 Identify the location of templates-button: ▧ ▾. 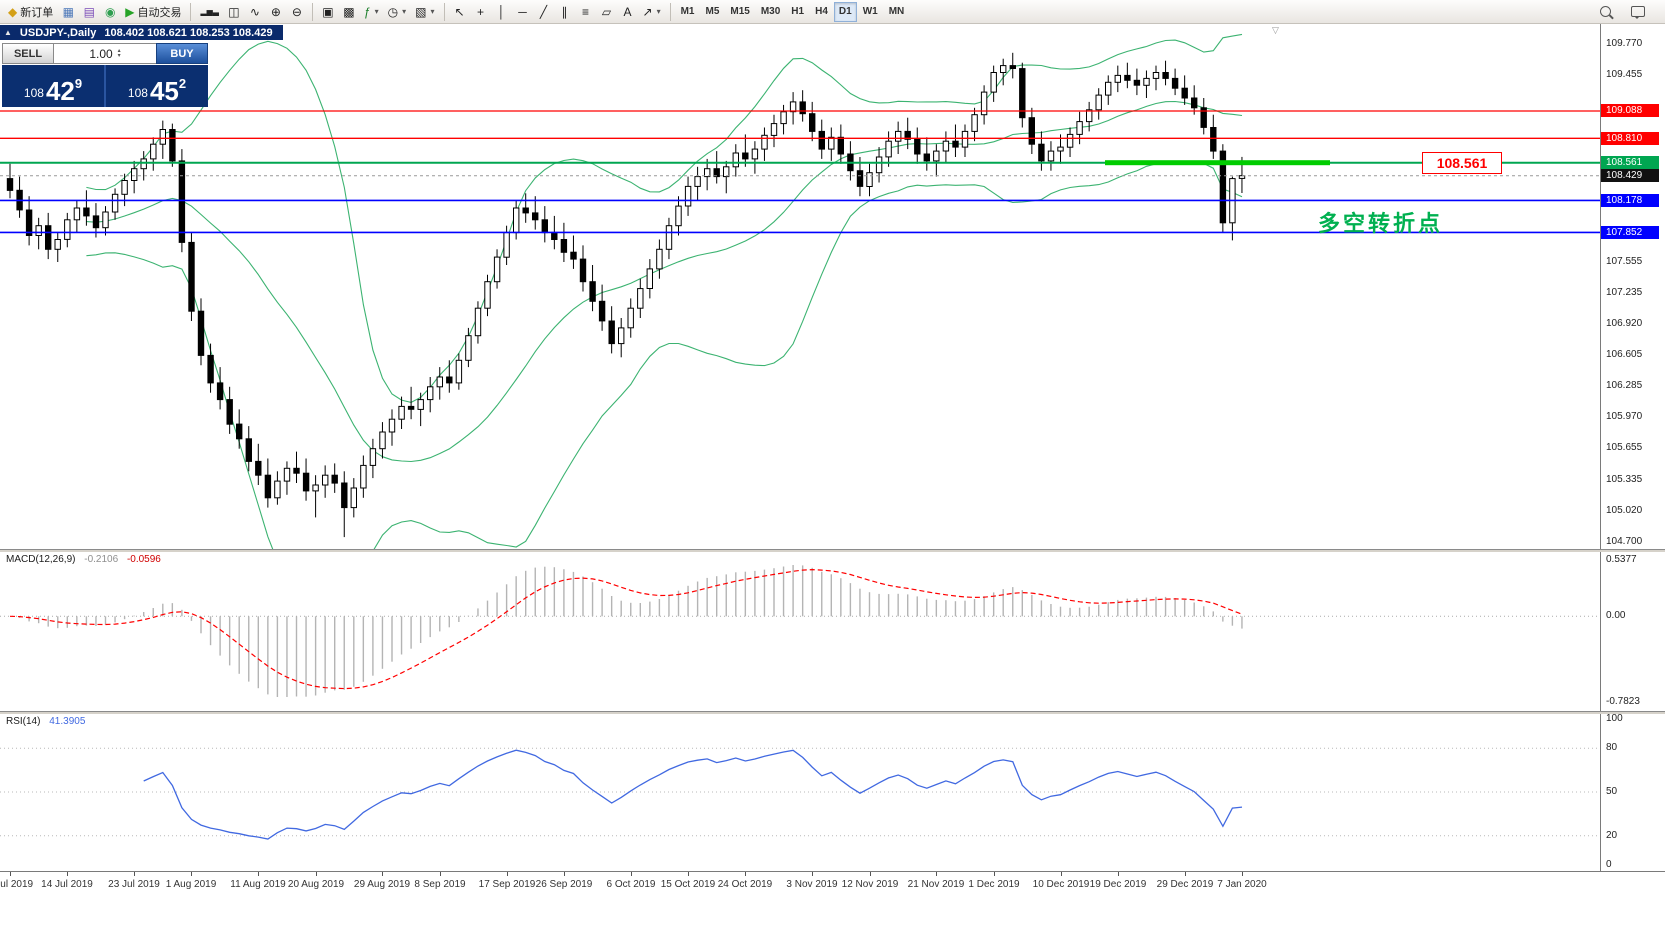
(424, 12).